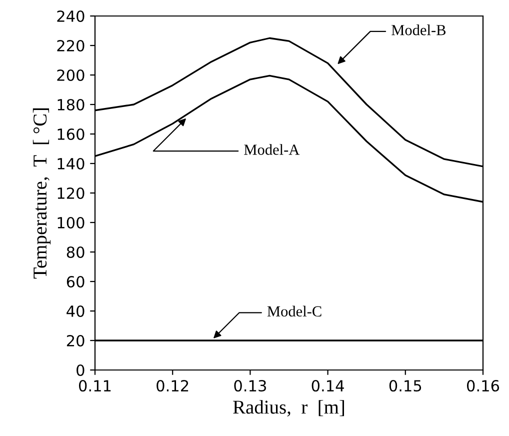  I want to click on x-tick-label: 0.11, so click(95, 386).